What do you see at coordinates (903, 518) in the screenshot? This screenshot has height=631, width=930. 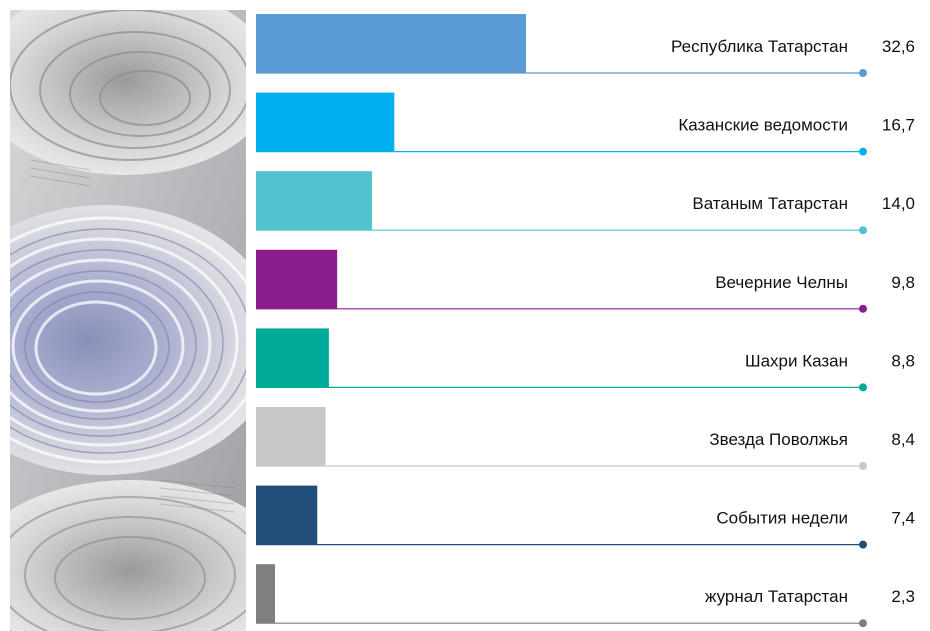 I see `value-label: 7,4` at bounding box center [903, 518].